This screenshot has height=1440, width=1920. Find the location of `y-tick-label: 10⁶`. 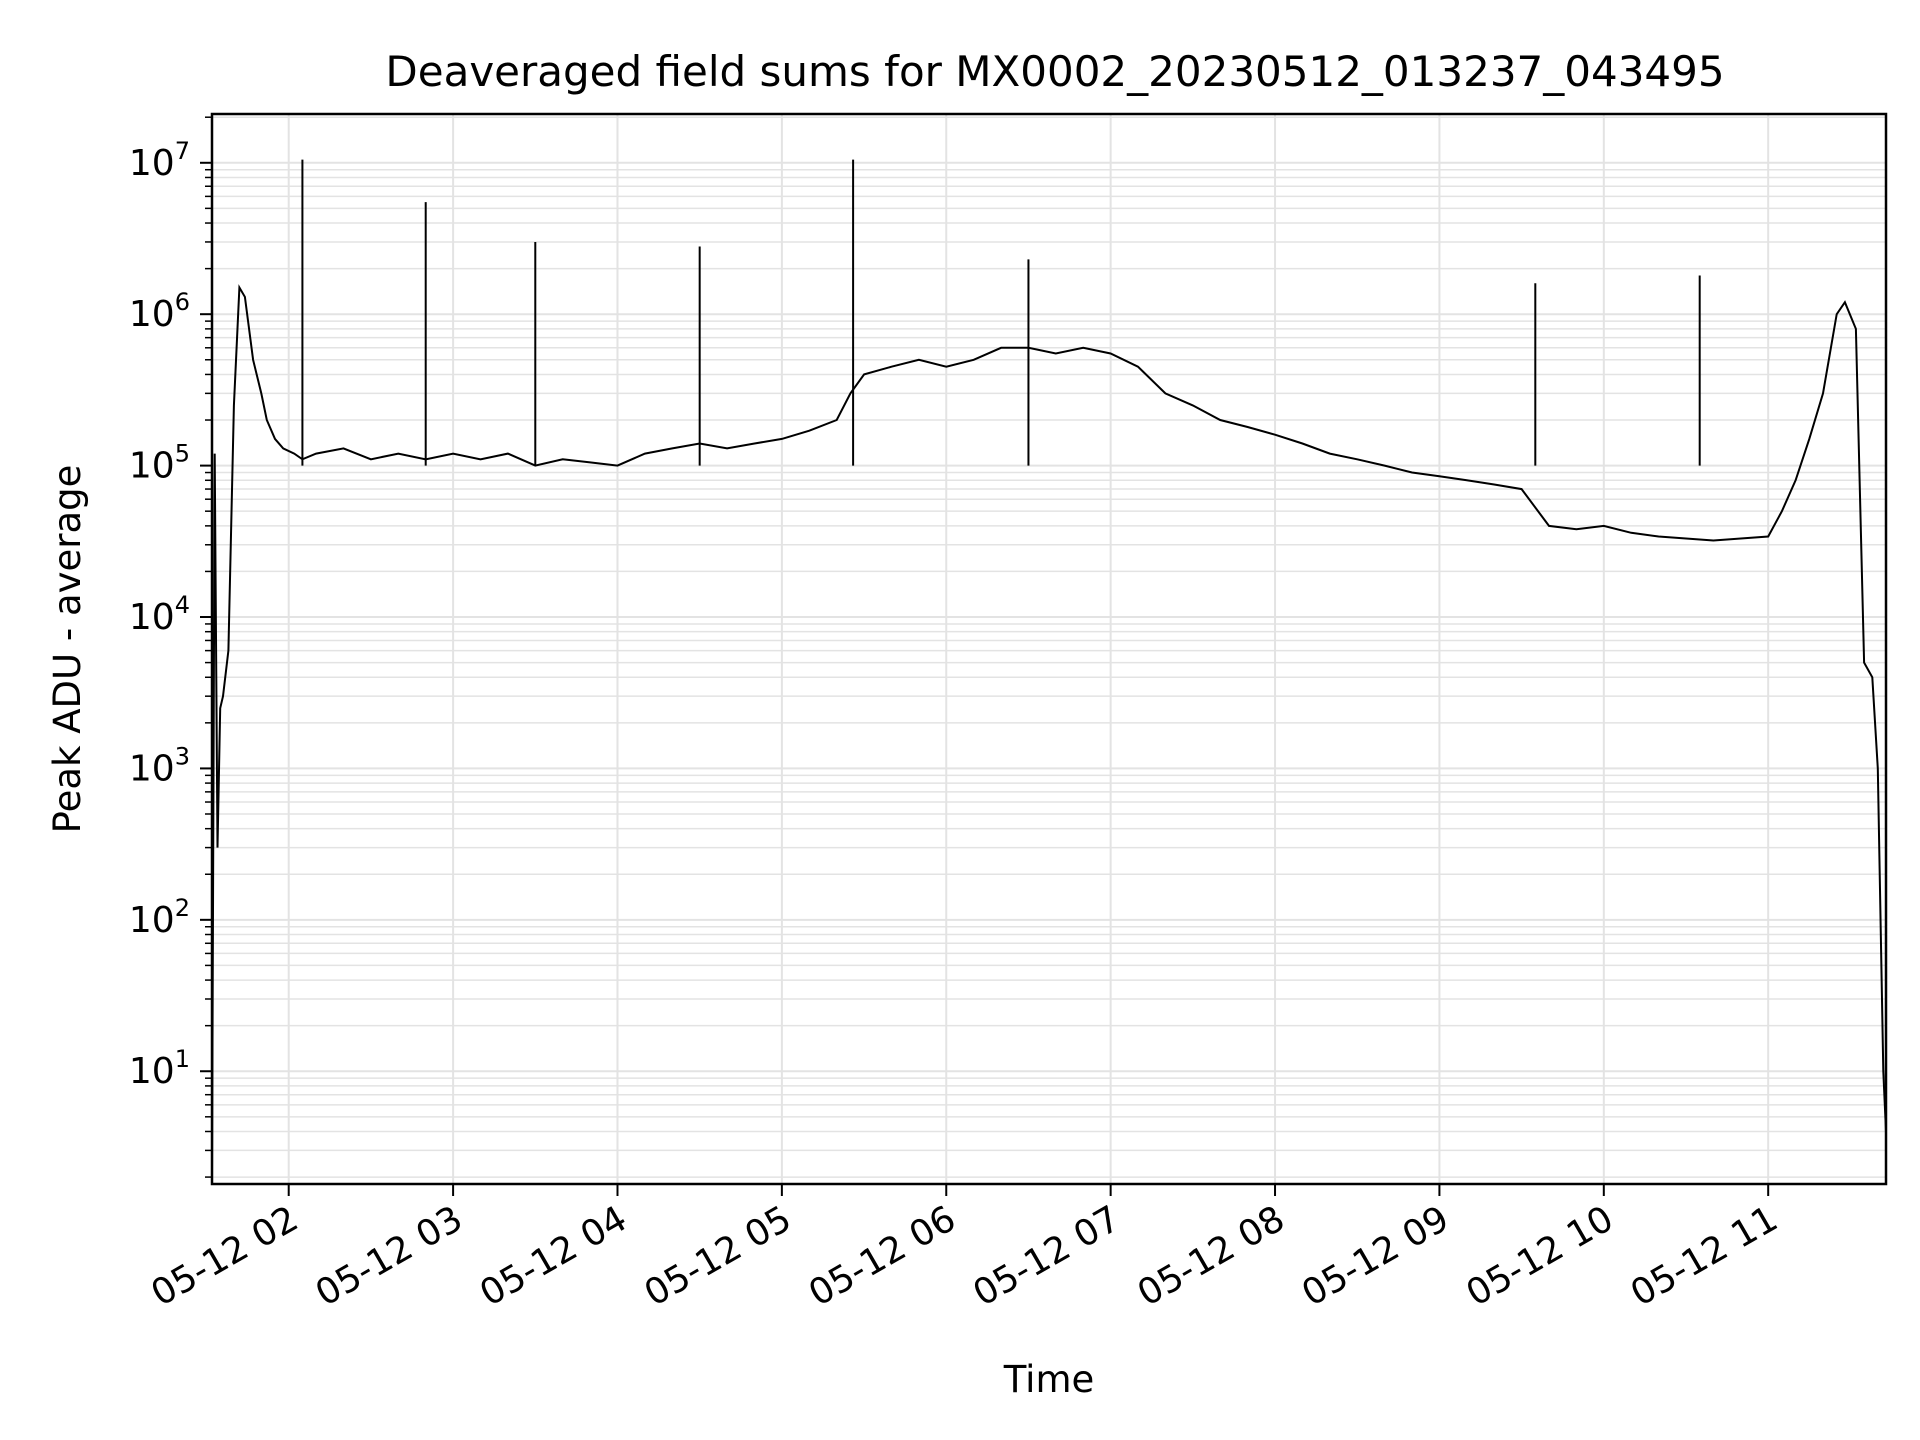

y-tick-label: 10⁶ is located at coordinates (159, 311).